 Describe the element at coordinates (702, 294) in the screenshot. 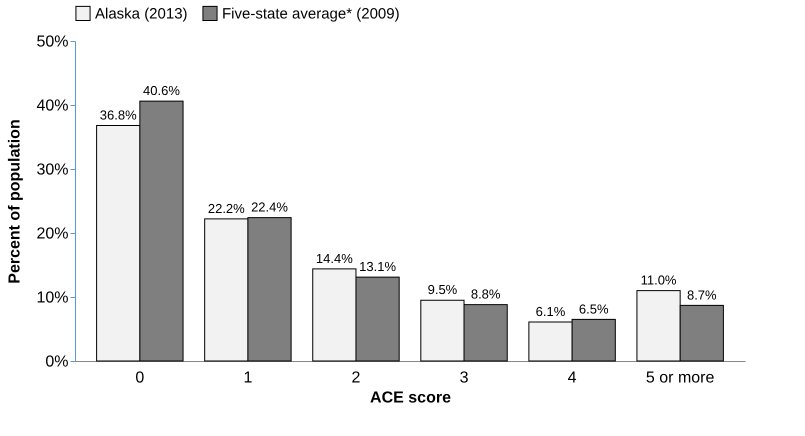

I see `data-label: 8.7%` at that location.